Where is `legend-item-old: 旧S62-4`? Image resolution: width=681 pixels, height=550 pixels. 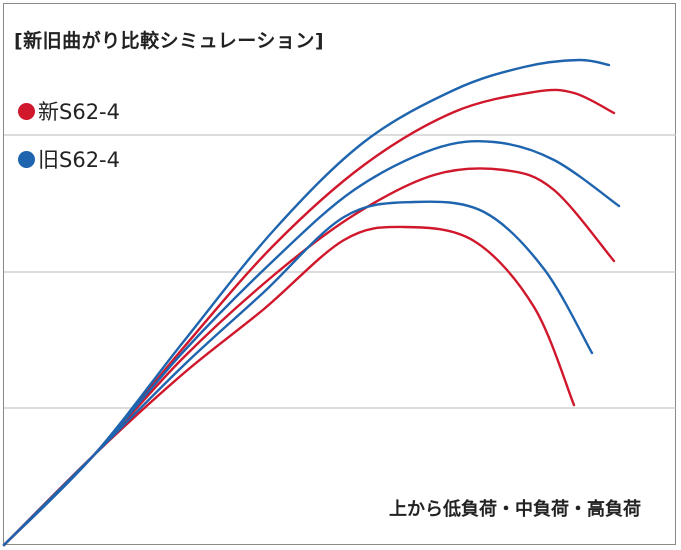 legend-item-old: 旧S62-4 is located at coordinates (69, 159).